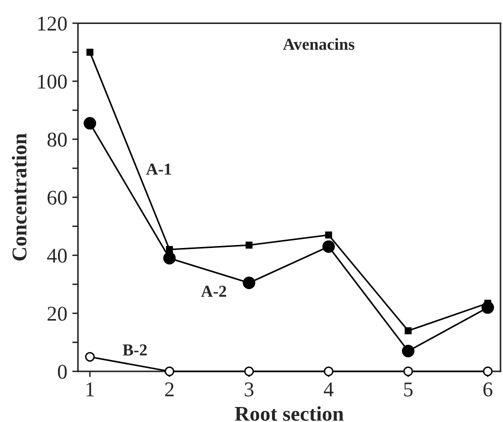  Describe the element at coordinates (57, 255) in the screenshot. I see `y-tick-label: 40` at that location.